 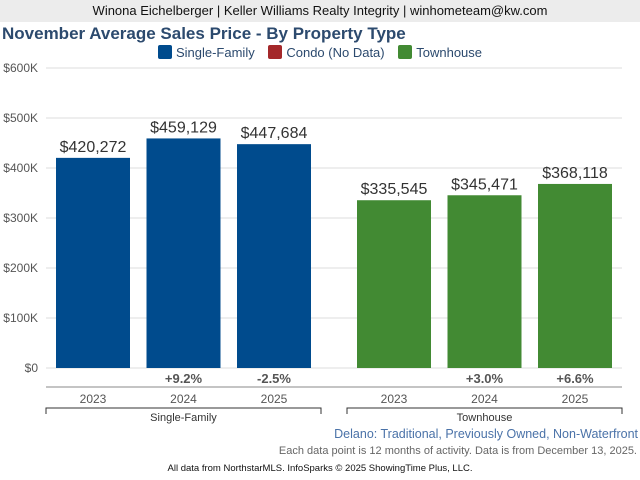 I want to click on legend-label: Condo (No Data), so click(x=335, y=52).